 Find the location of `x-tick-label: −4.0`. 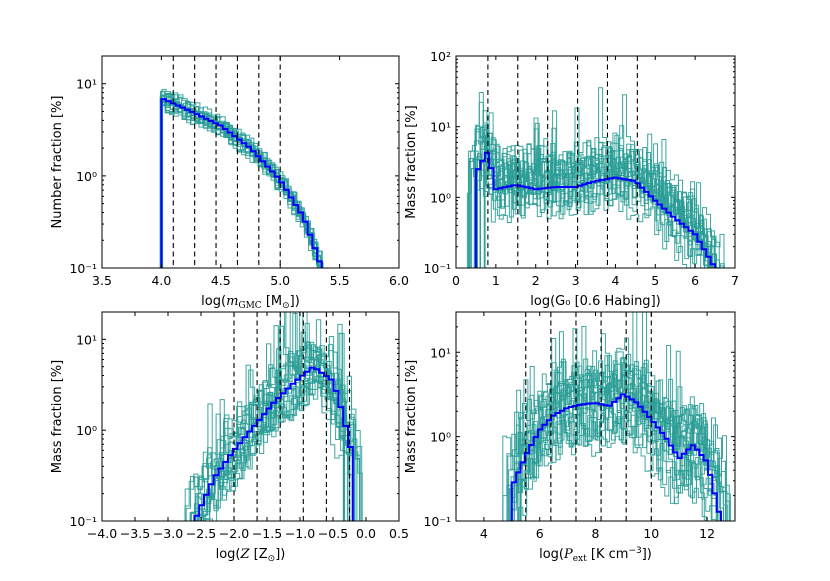

x-tick-label: −4.0 is located at coordinates (102, 533).